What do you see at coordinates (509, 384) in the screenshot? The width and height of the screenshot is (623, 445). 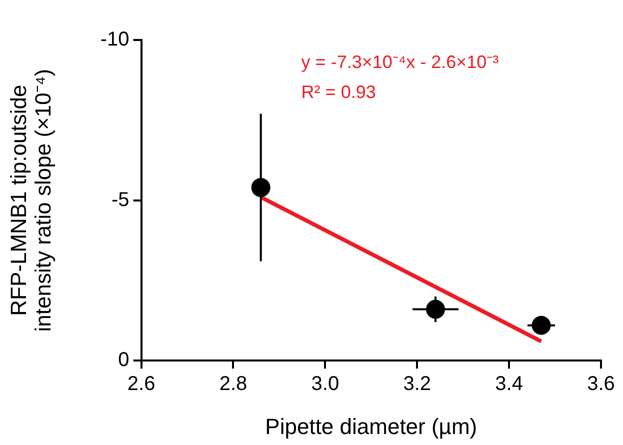 I see `x-tick-label: 3.4` at bounding box center [509, 384].